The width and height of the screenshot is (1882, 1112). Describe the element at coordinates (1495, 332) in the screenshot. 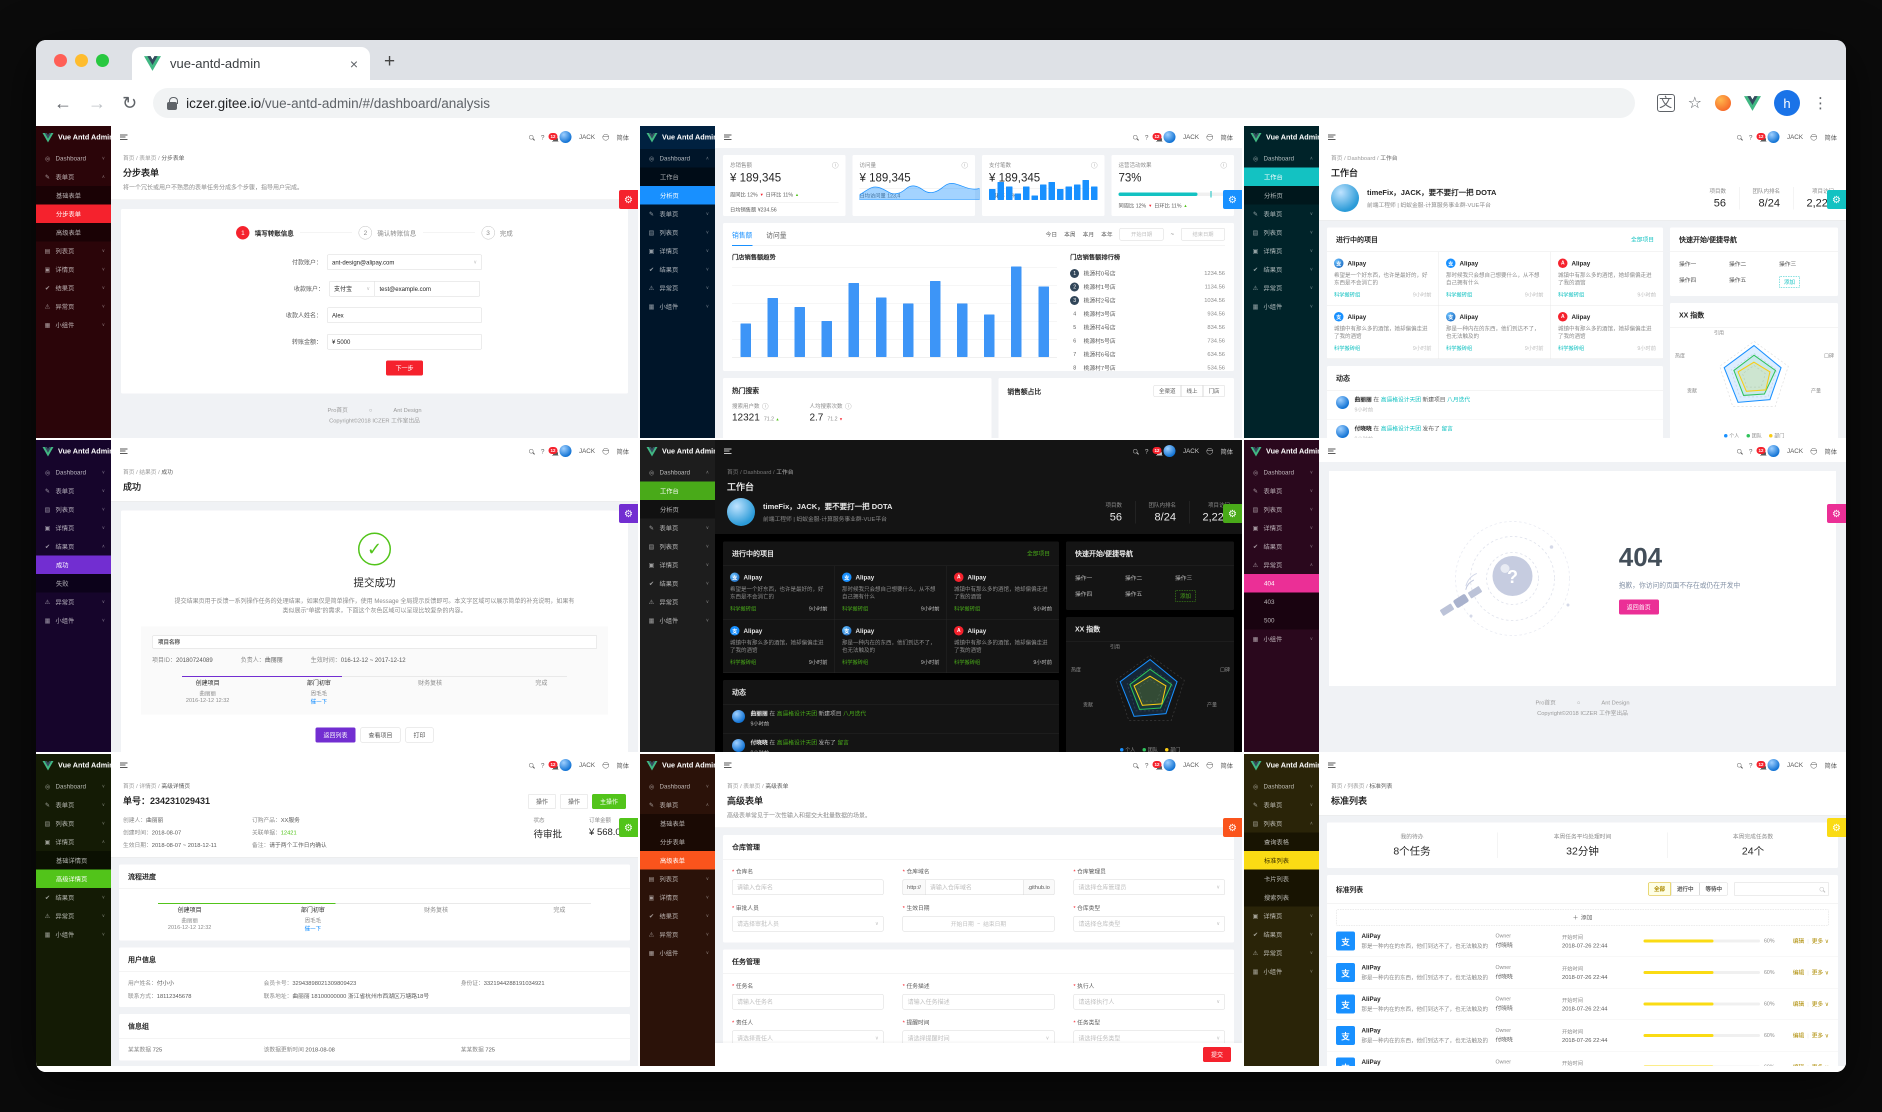

I see `project-card: 支 Alipay 那是一种内在的东西，他们到达不了，也无法触及的 科学搬砖组 9小时前` at that location.